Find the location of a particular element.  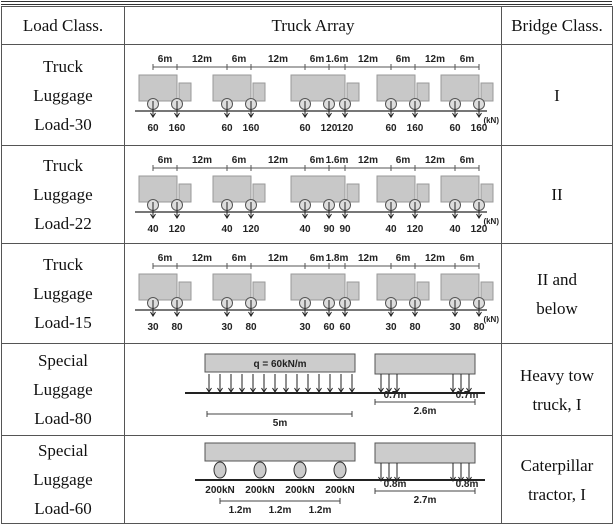

truck-array-cell: q = 60kN/m 5m 0.7m 0.7m 2.6m is located at coordinates (313, 389).